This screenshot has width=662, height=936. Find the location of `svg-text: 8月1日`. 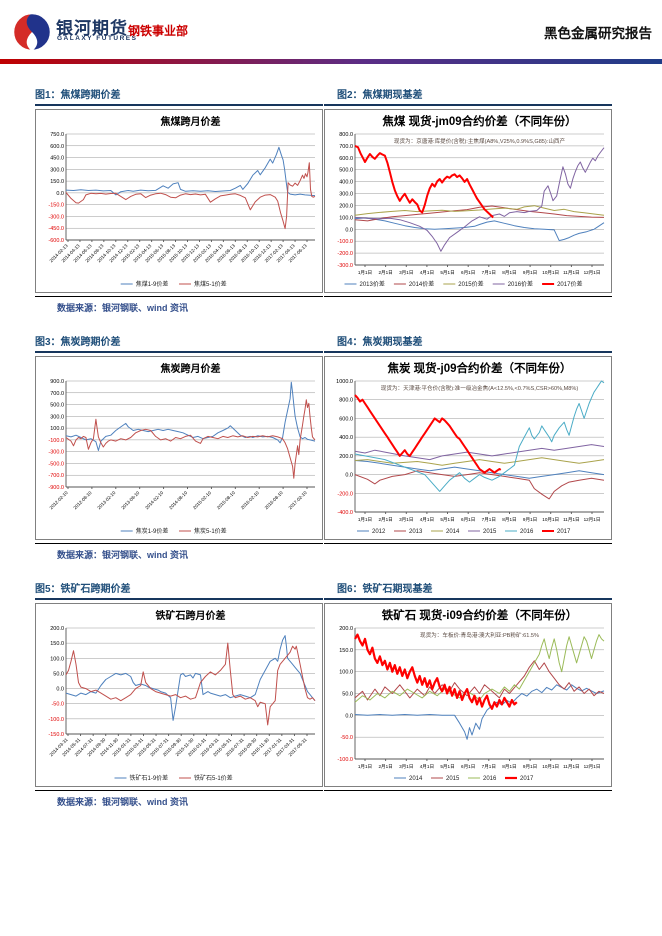

svg-text: 8月1日 is located at coordinates (509, 273).